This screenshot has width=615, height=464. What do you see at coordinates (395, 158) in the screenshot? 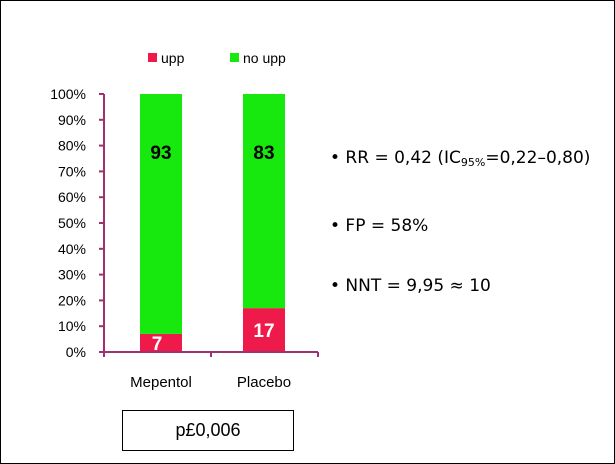
I see `rr-prefix: • RR = 0,42 (IC` at bounding box center [395, 158].